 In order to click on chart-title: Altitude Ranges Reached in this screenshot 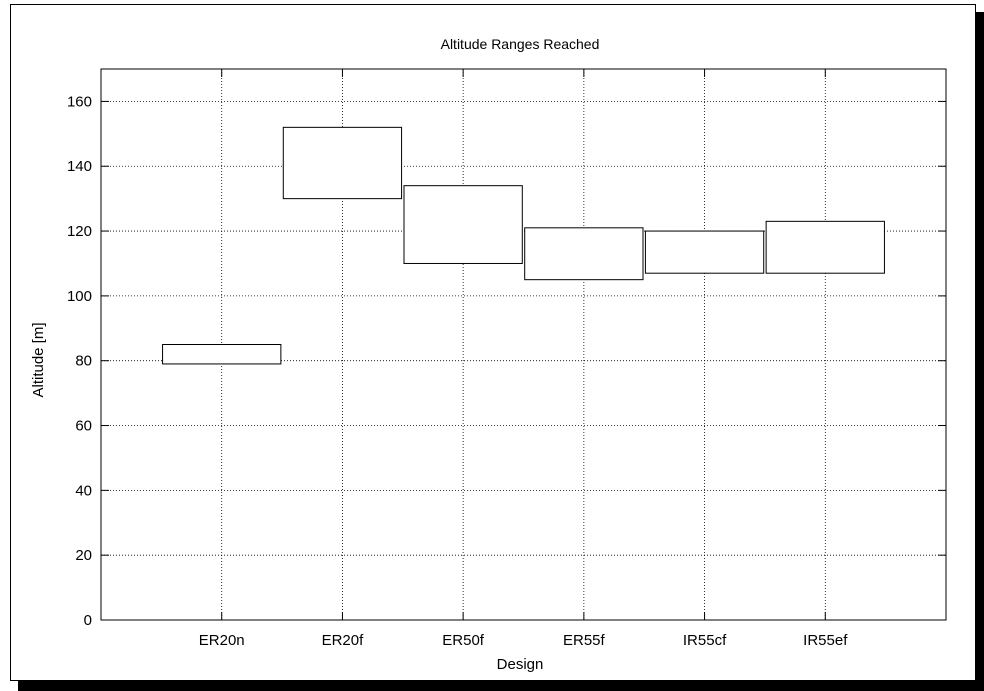, I will do `click(520, 44)`.